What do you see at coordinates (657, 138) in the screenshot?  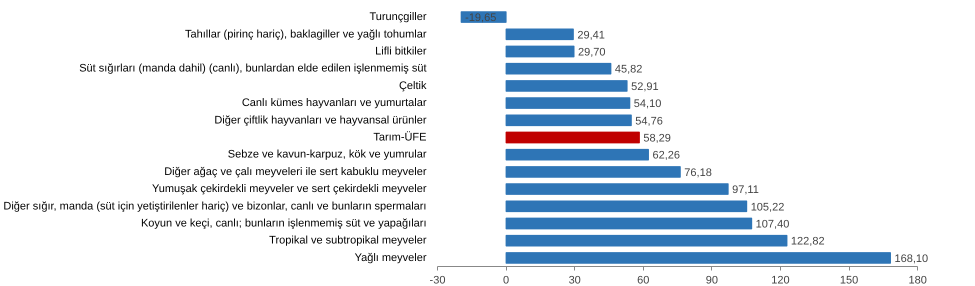 I see `data-label: 58,29` at bounding box center [657, 138].